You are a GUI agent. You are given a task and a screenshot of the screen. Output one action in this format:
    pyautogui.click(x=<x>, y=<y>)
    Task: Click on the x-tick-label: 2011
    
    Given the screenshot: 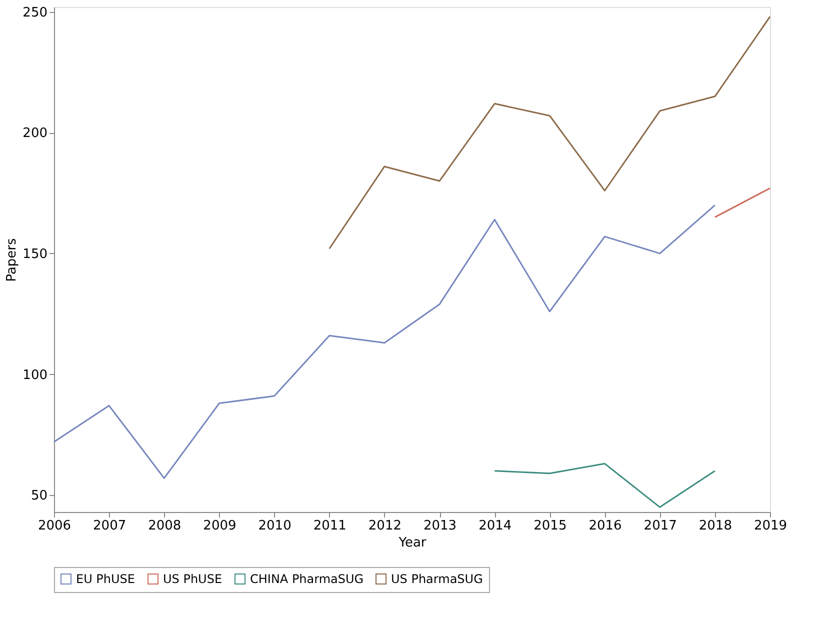 What is the action you would take?
    pyautogui.click(x=329, y=526)
    